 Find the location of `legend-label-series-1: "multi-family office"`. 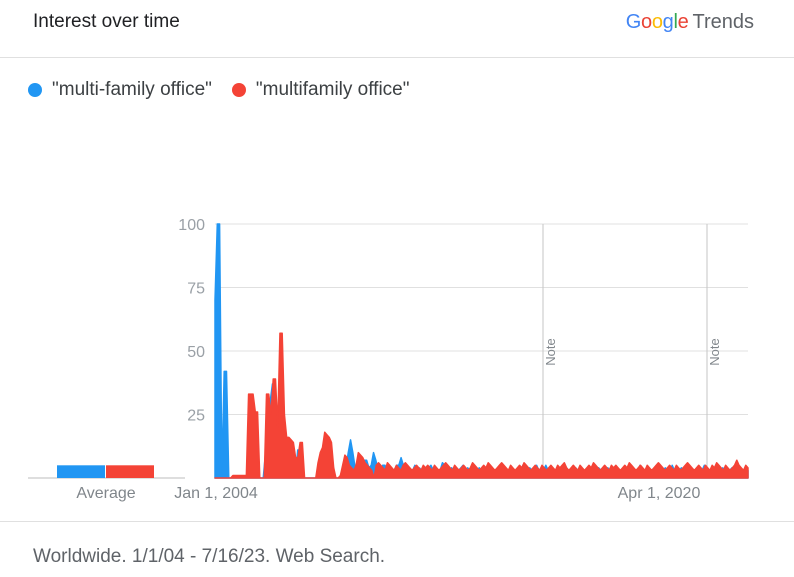

legend-label-series-1: "multi-family office" is located at coordinates (132, 89).